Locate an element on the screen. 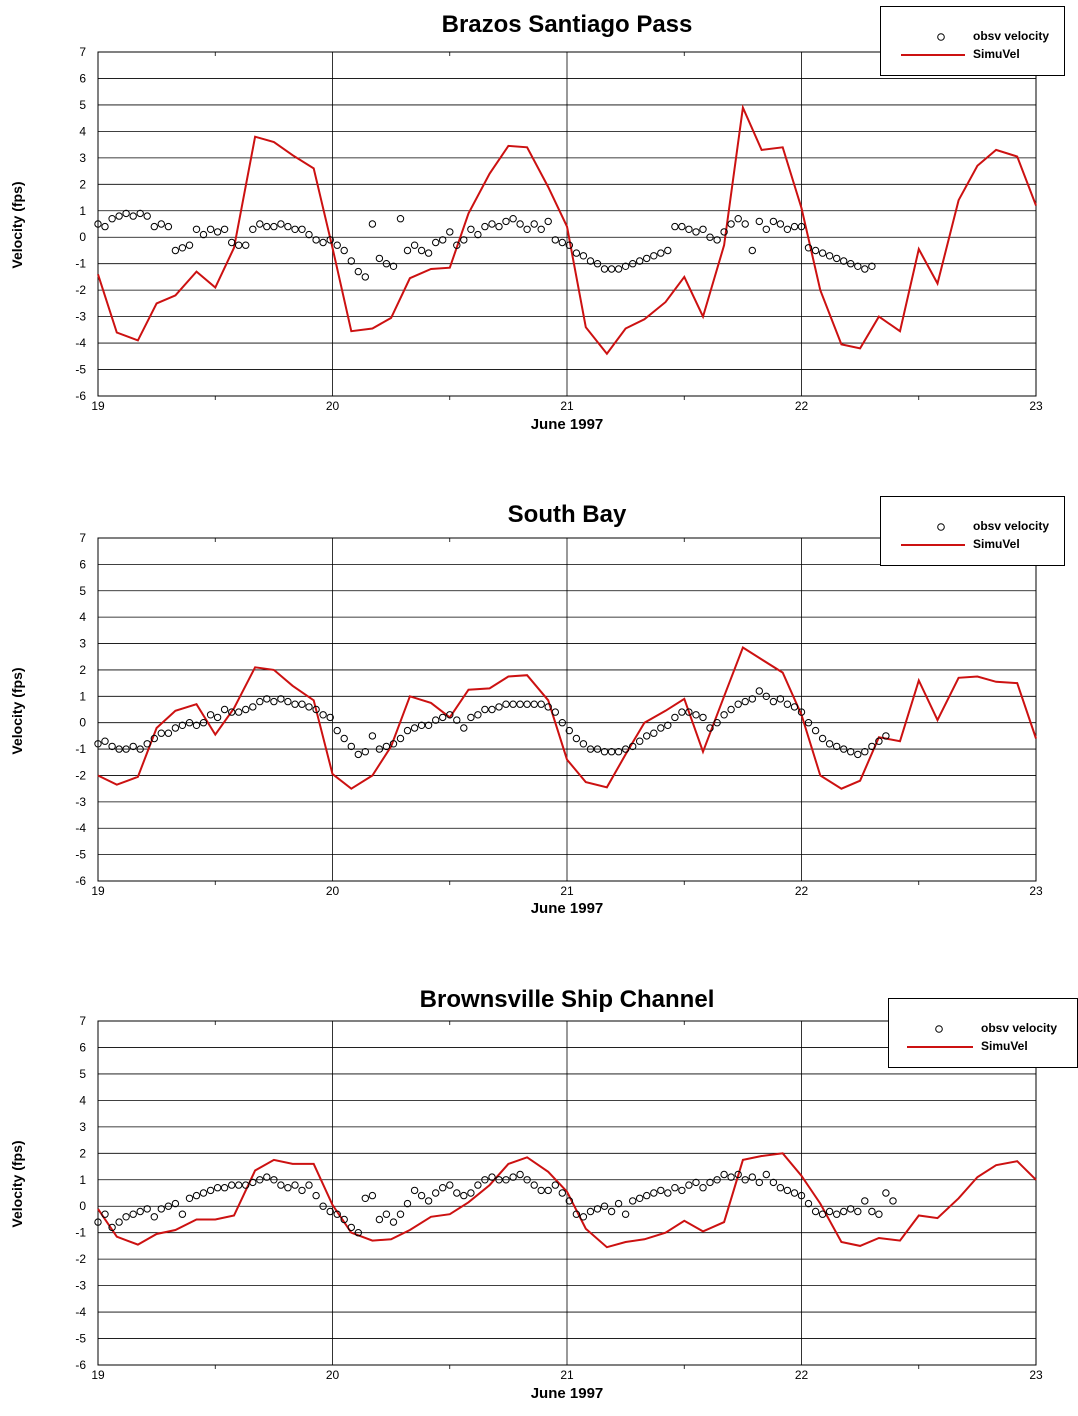 This screenshot has height=1416, width=1078. y-tick-label: 2 is located at coordinates (82, 184).